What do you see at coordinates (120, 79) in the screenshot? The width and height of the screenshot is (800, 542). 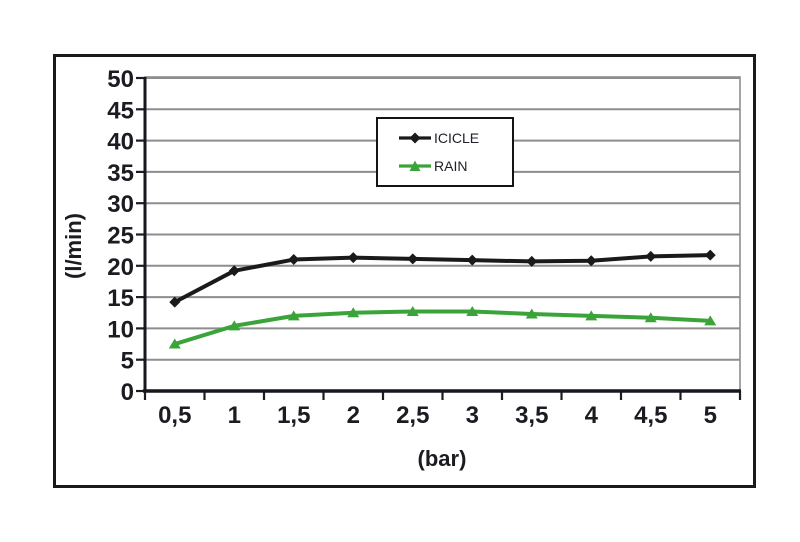 I see `y-tick-label: 50` at bounding box center [120, 79].